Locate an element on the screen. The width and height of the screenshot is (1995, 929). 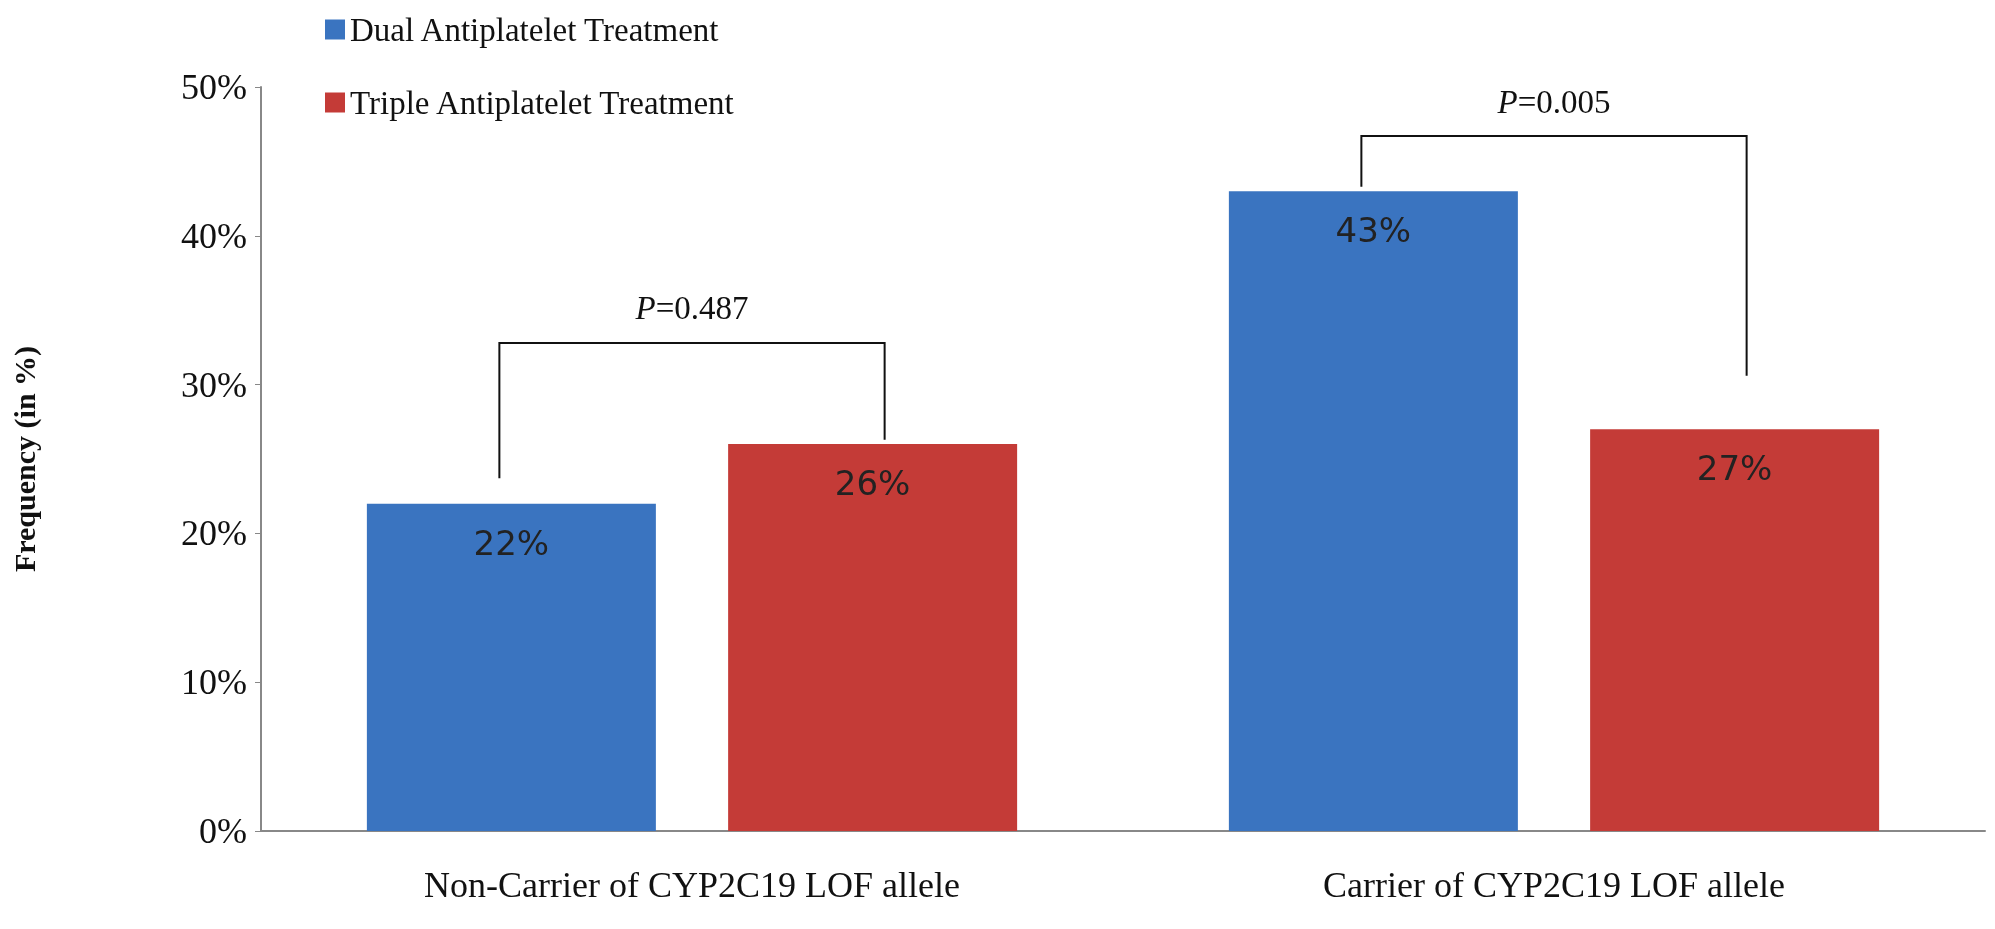
data-label: 43% is located at coordinates (1373, 230).